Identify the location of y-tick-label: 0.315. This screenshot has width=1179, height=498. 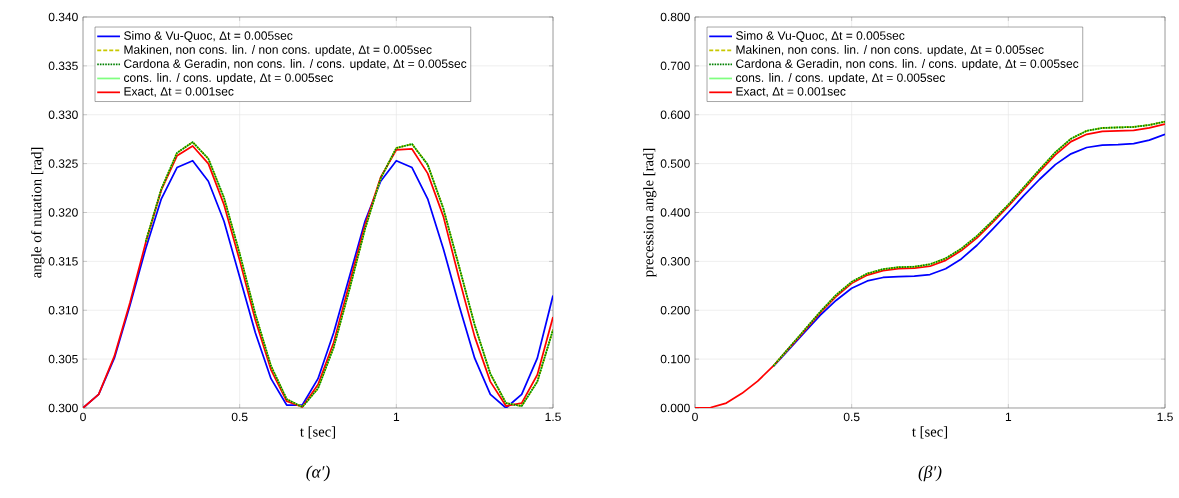
(63, 261).